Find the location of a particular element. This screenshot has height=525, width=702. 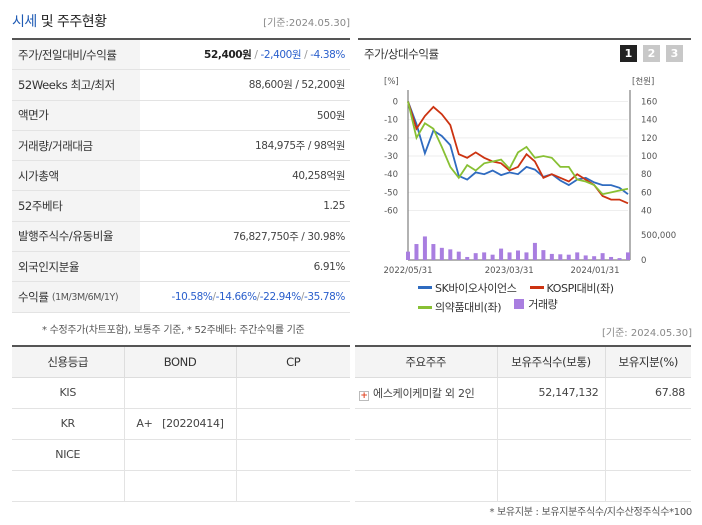

chart-button-2: 2 is located at coordinates (651, 53).